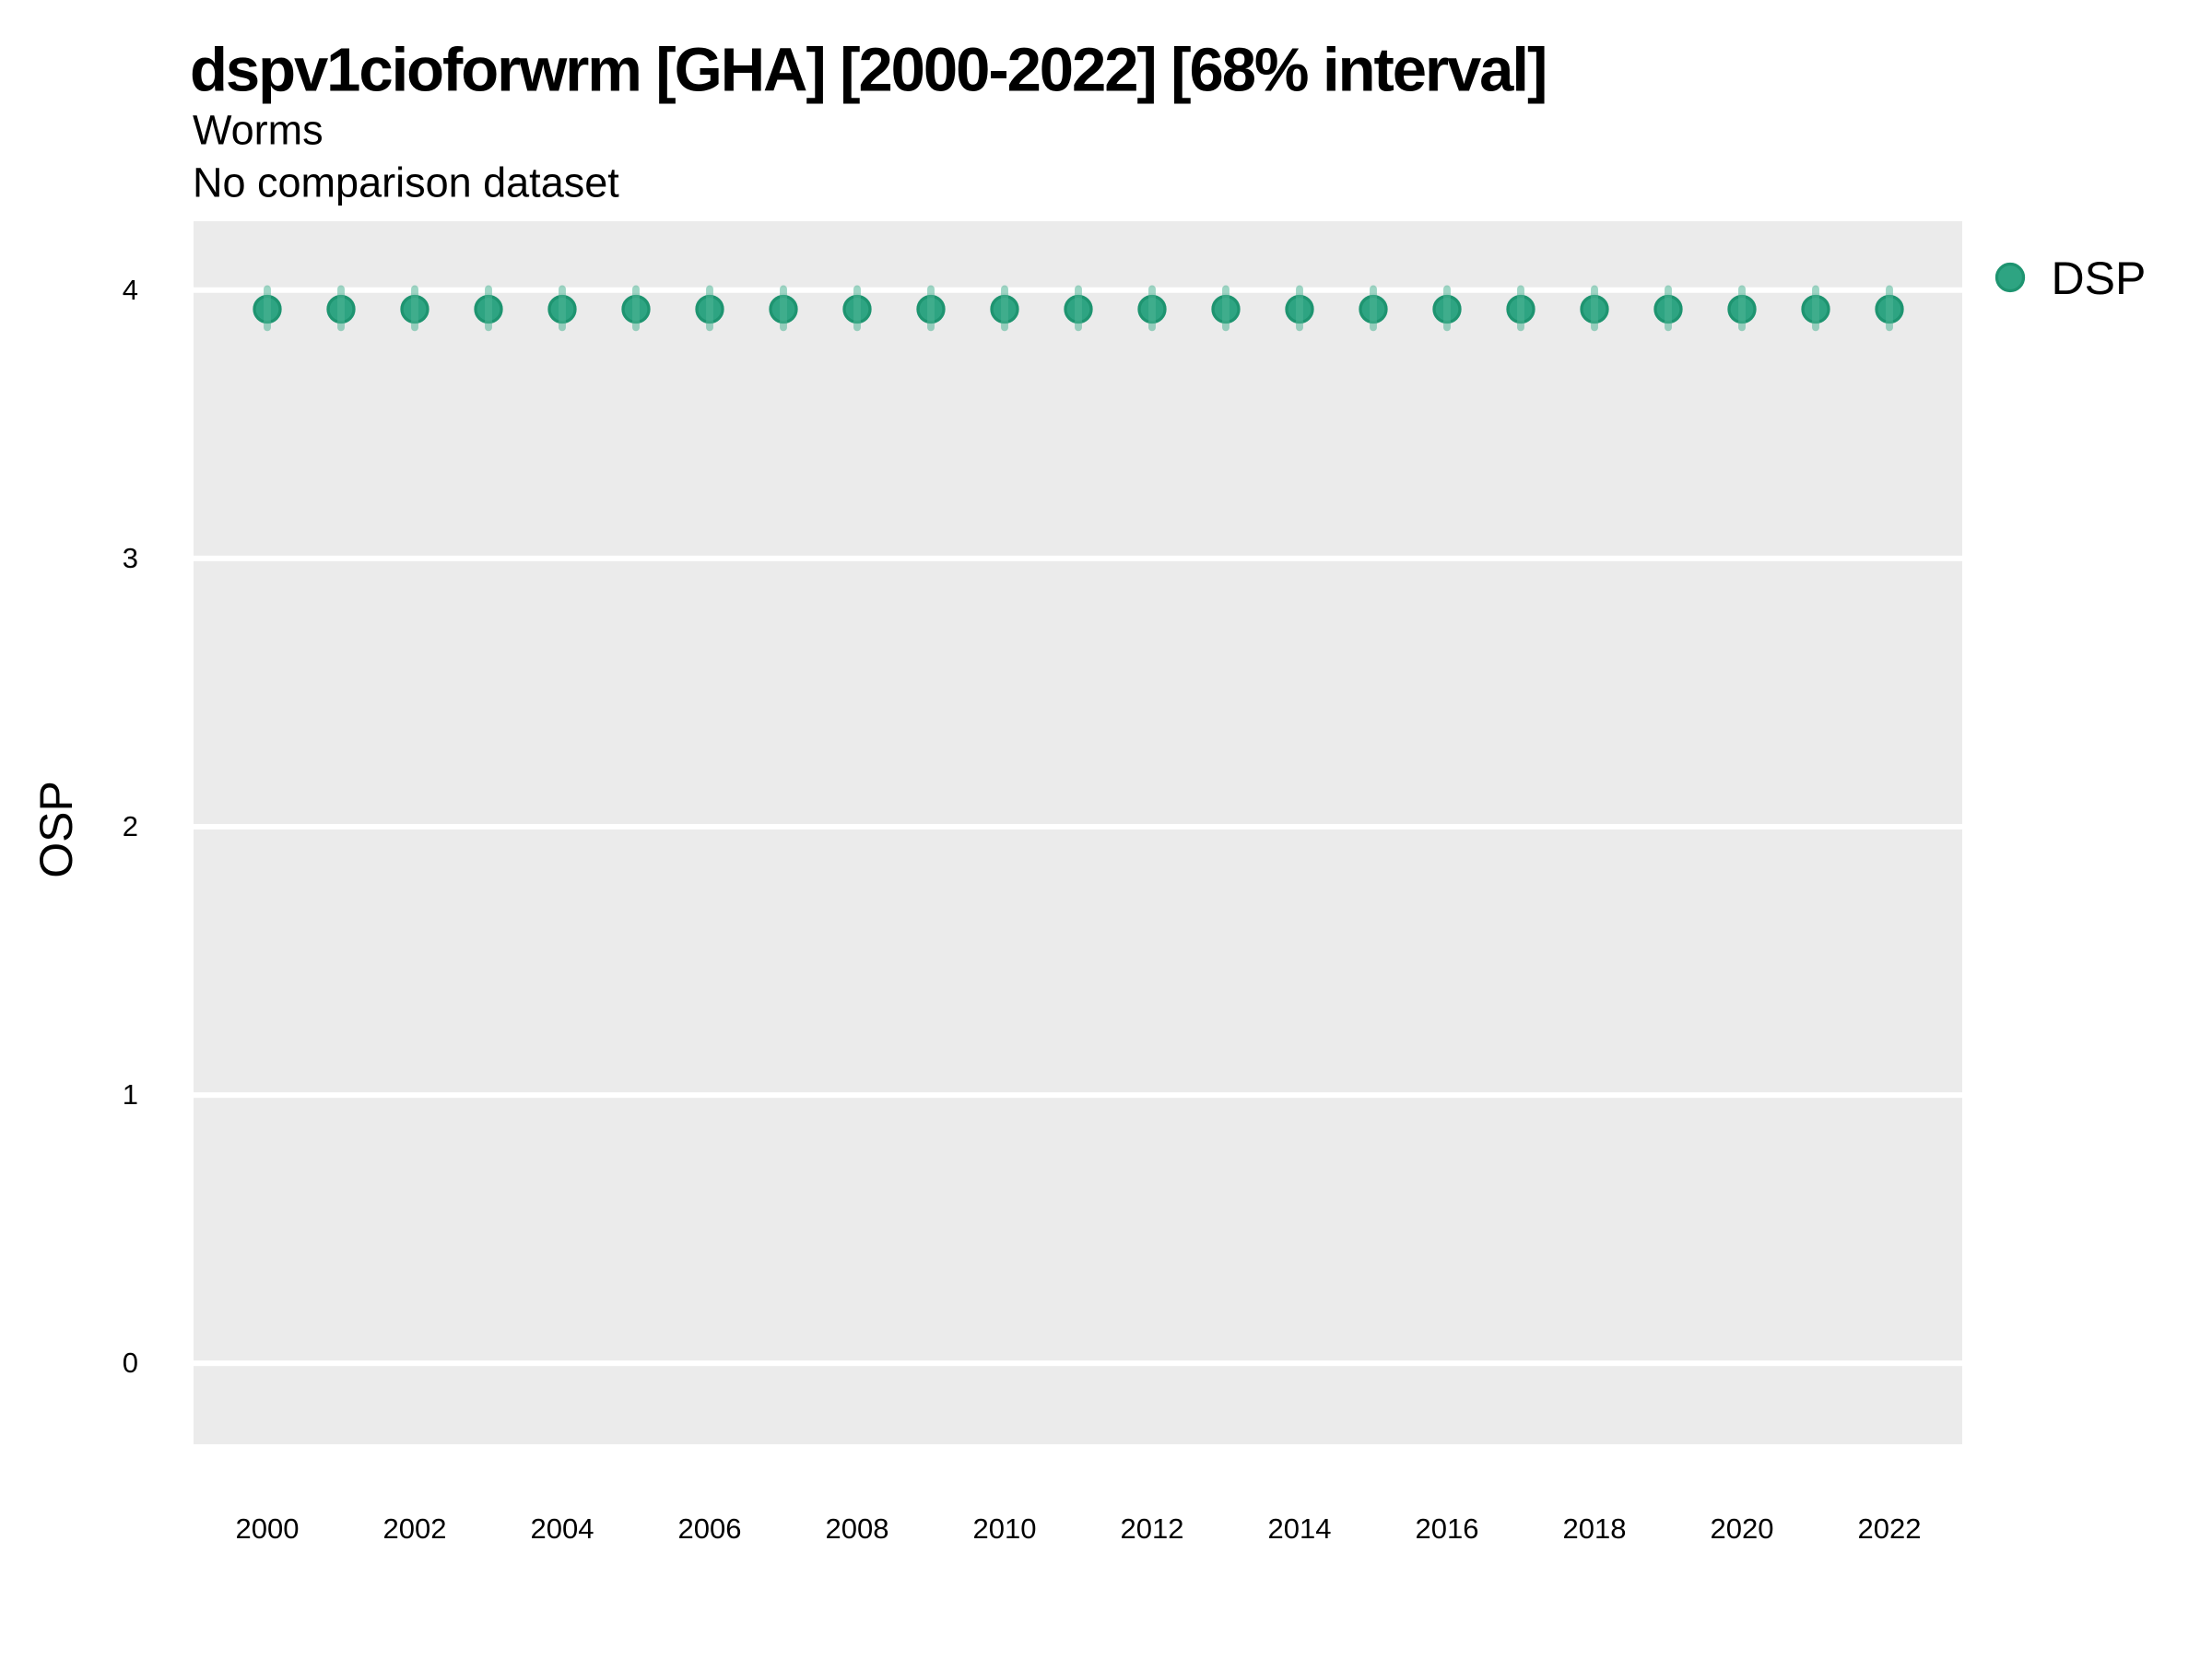  I want to click on svg-text: 2004, so click(562, 1528).